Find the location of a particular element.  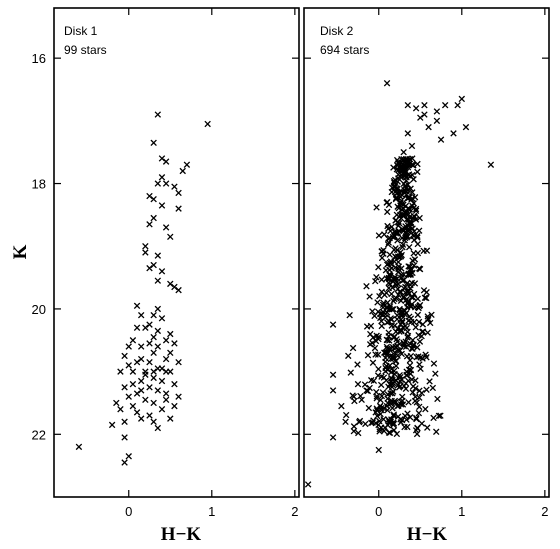

x-tick-label: 0 is located at coordinates (378, 511).